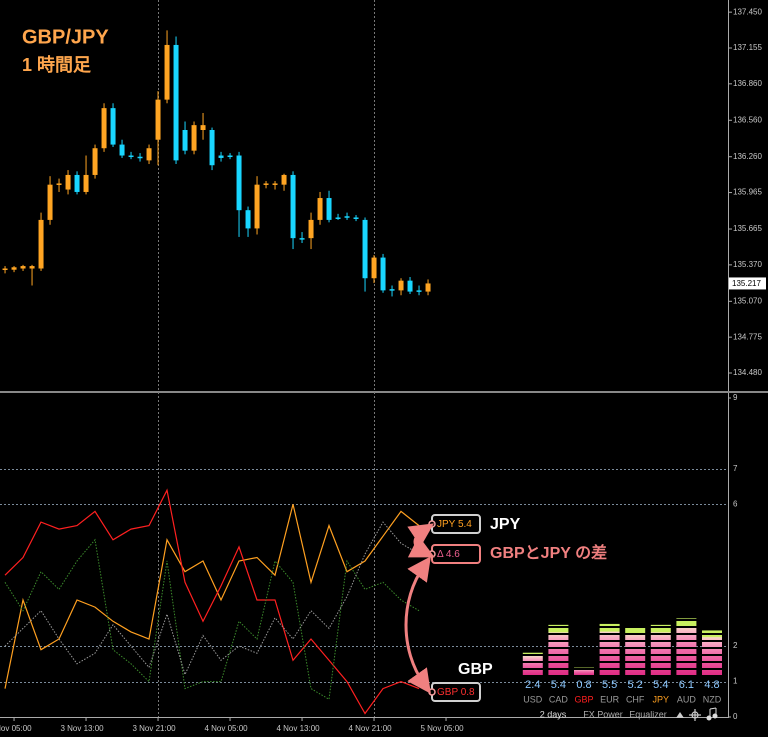 The height and width of the screenshot is (737, 768). Describe the element at coordinates (65, 37) in the screenshot. I see `chart-title: GBP/JPY` at that location.